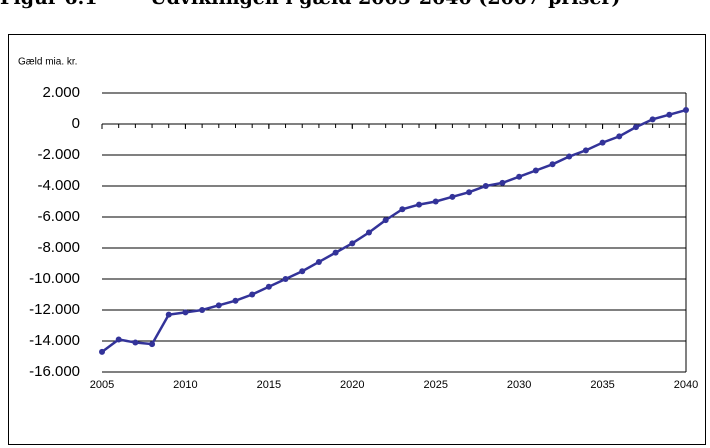  What do you see at coordinates (54, 278) in the screenshot?
I see `y-tick-label: -10.000` at bounding box center [54, 278].